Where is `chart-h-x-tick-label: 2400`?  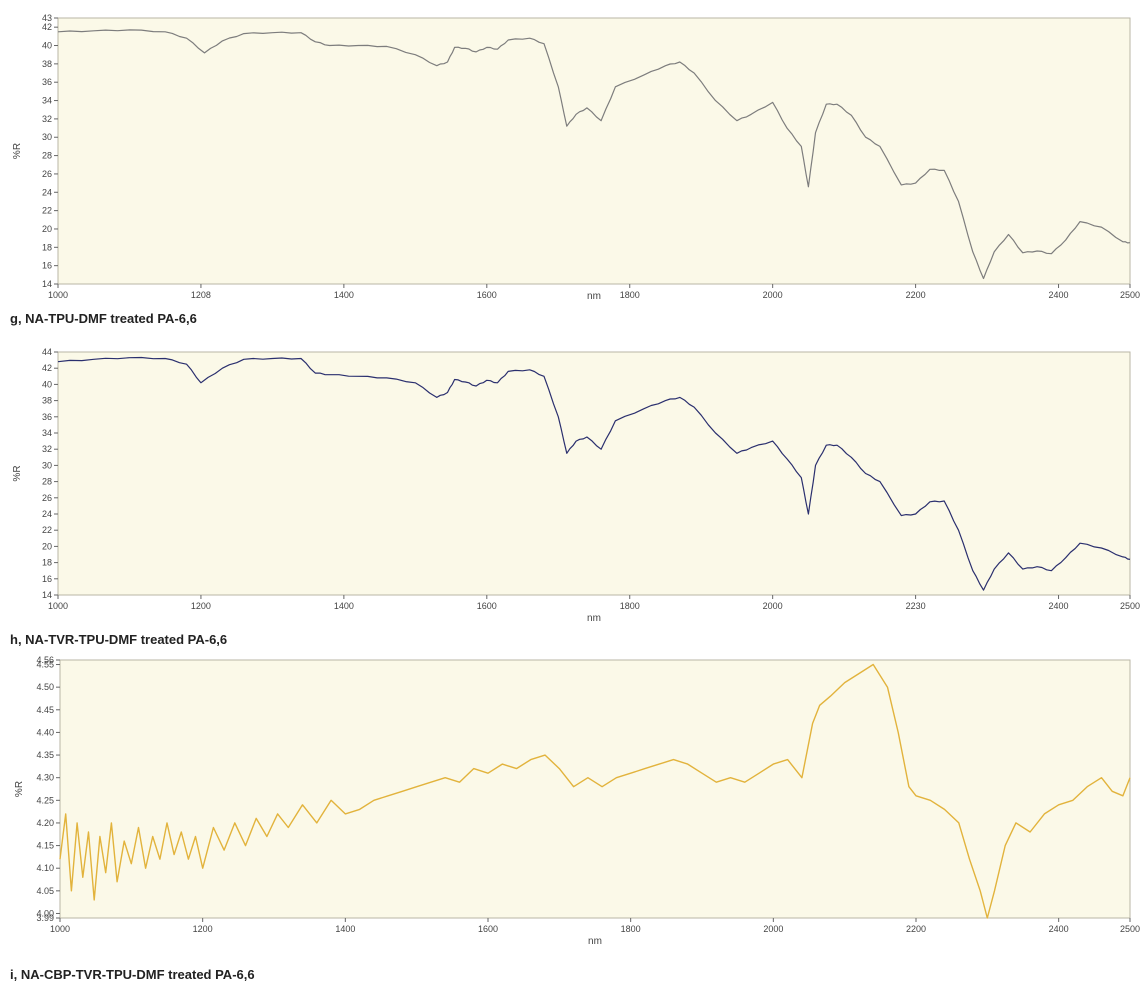
chart-h-x-tick-label: 2400 is located at coordinates (1059, 606).